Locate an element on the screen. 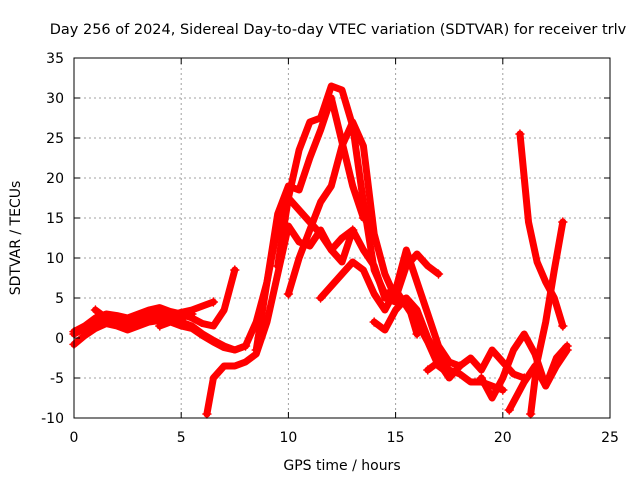 The width and height of the screenshot is (640, 480). y-tick-label: -10 is located at coordinates (52, 419).